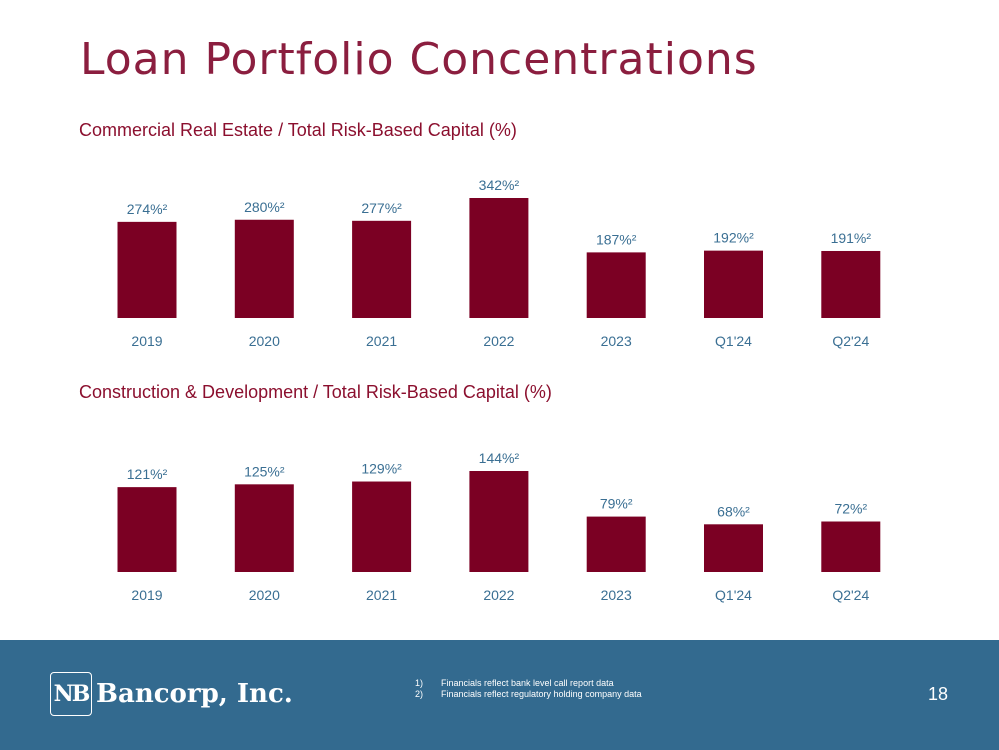 The height and width of the screenshot is (750, 999). I want to click on value-label: 274%², so click(147, 209).